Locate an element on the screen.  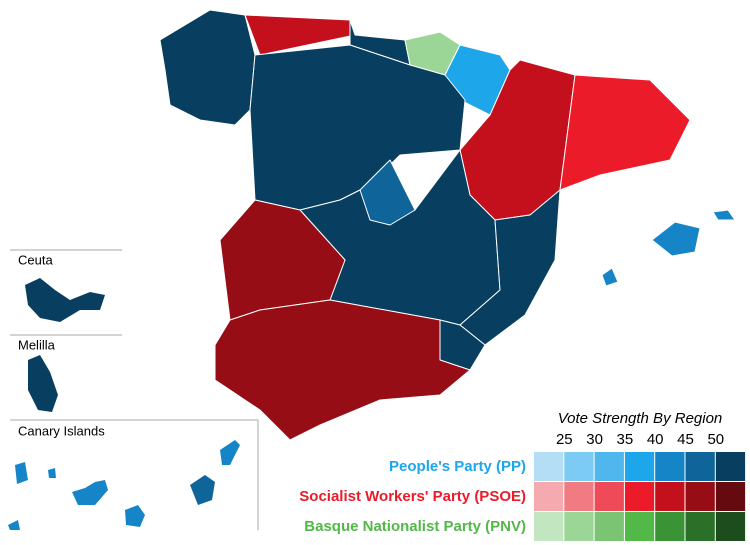
menorca is located at coordinates (724, 215).